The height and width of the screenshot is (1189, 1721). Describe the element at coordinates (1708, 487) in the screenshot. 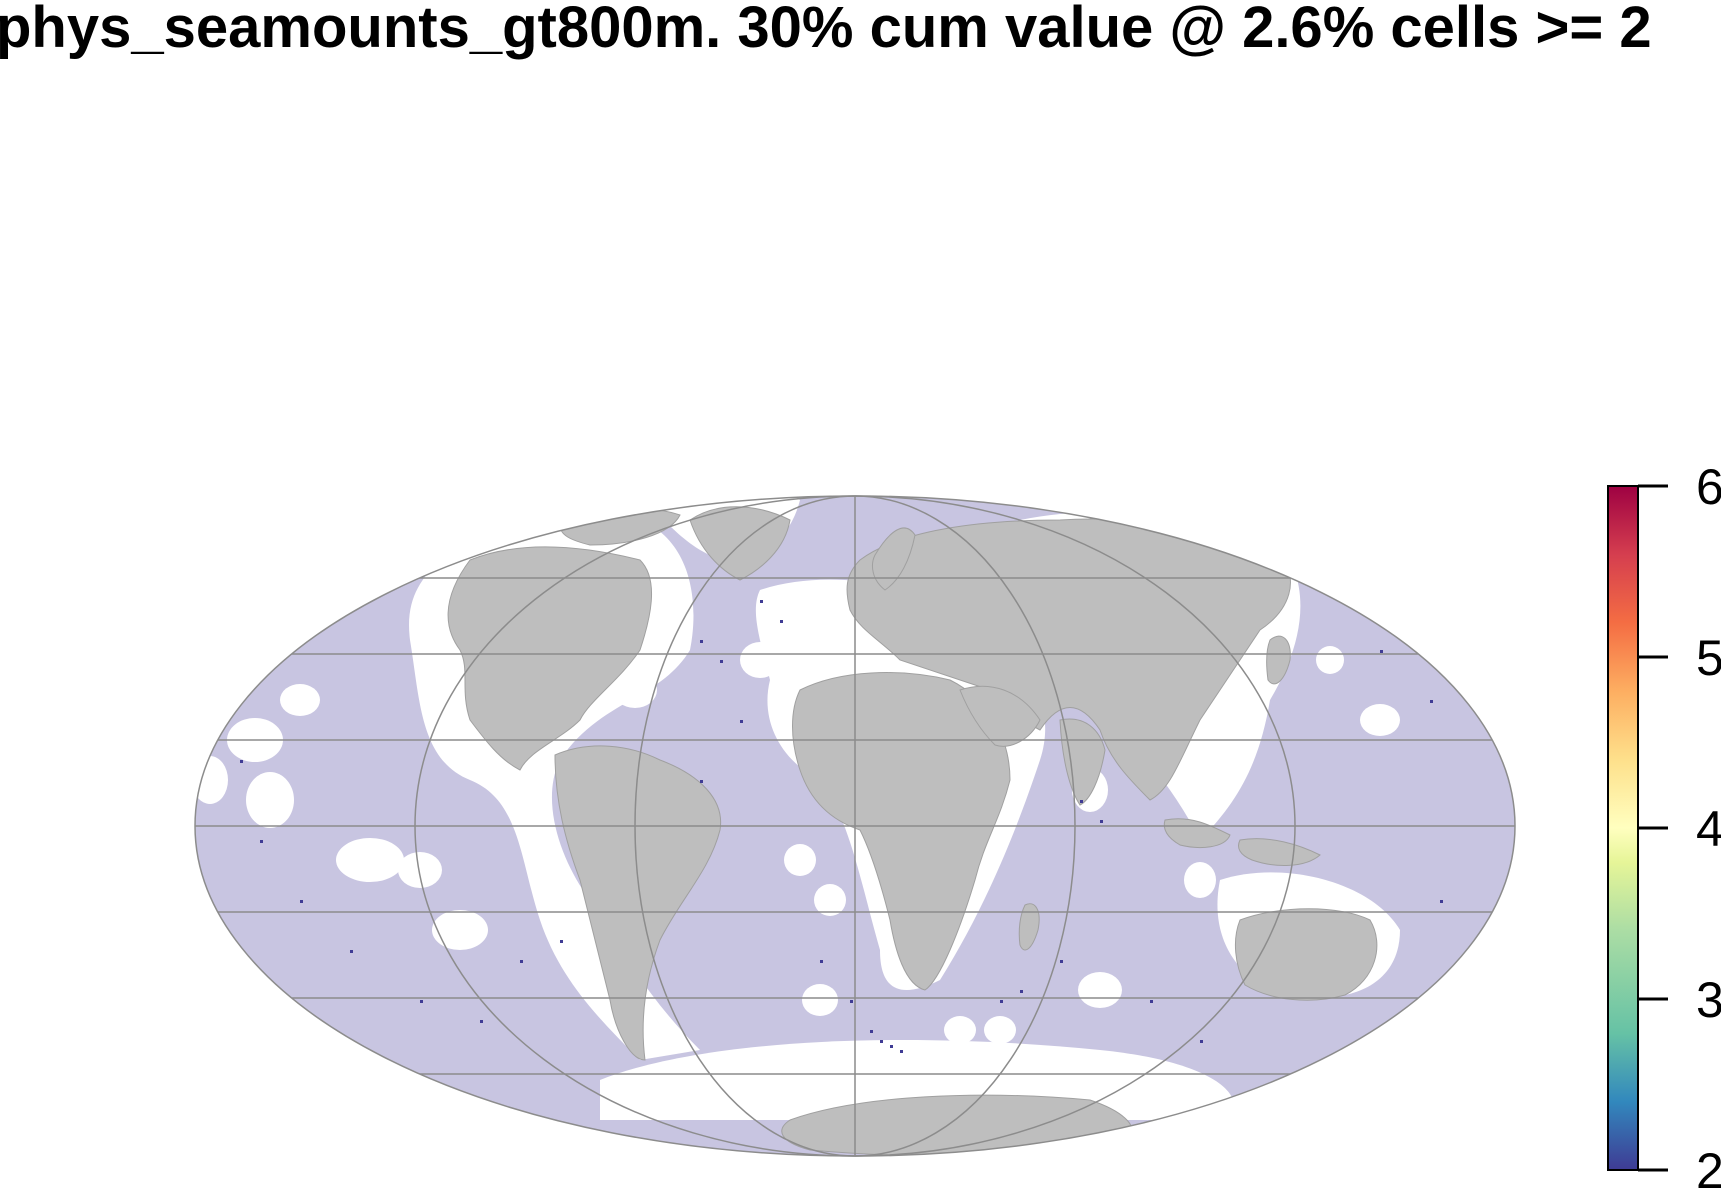

I see `legend-tick-label: 6` at that location.